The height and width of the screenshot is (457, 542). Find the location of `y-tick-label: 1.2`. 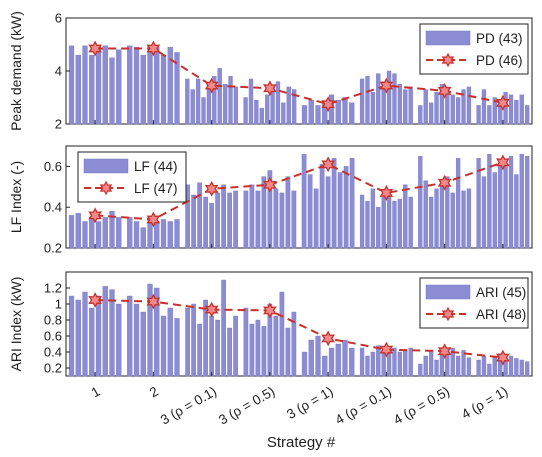

y-tick-label: 1.2 is located at coordinates (53, 288).